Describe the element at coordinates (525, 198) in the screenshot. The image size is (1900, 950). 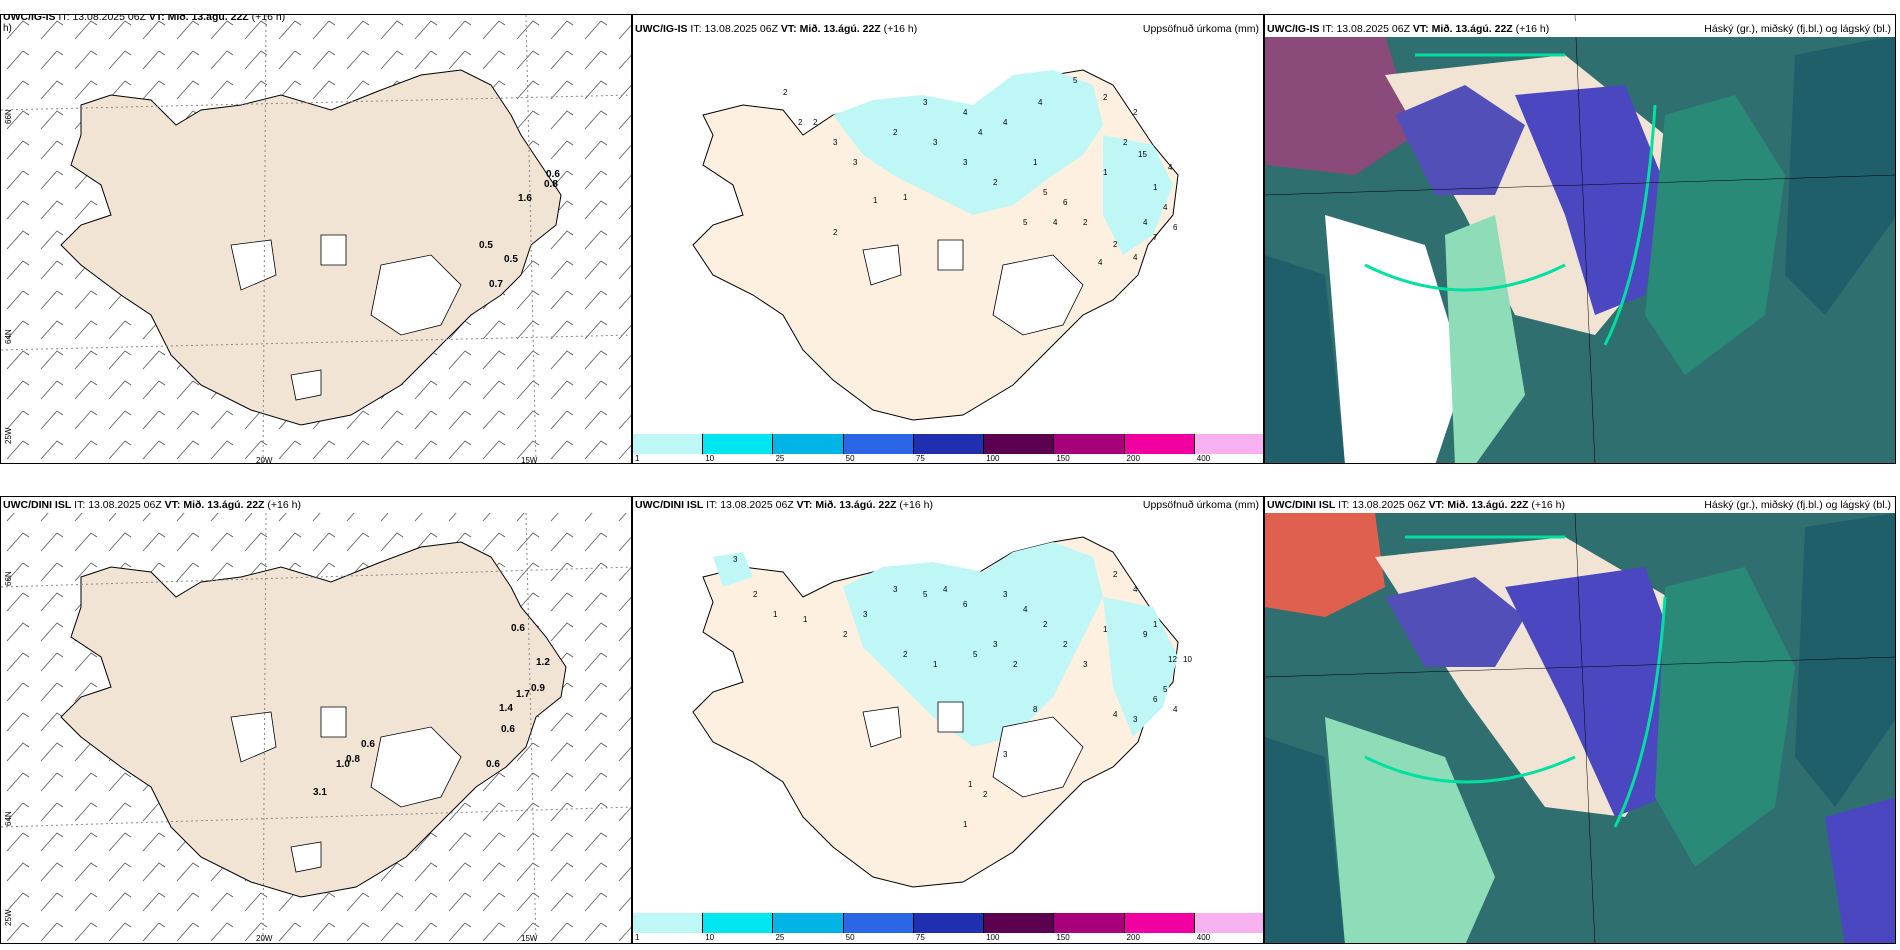
I see `wind-value: 1.6` at that location.